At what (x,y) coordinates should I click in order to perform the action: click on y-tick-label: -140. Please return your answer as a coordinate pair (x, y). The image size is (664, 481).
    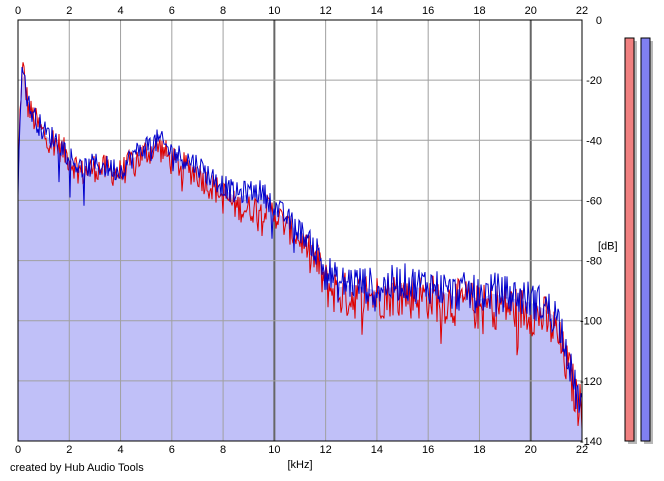
    Looking at the image, I should click on (591, 442).